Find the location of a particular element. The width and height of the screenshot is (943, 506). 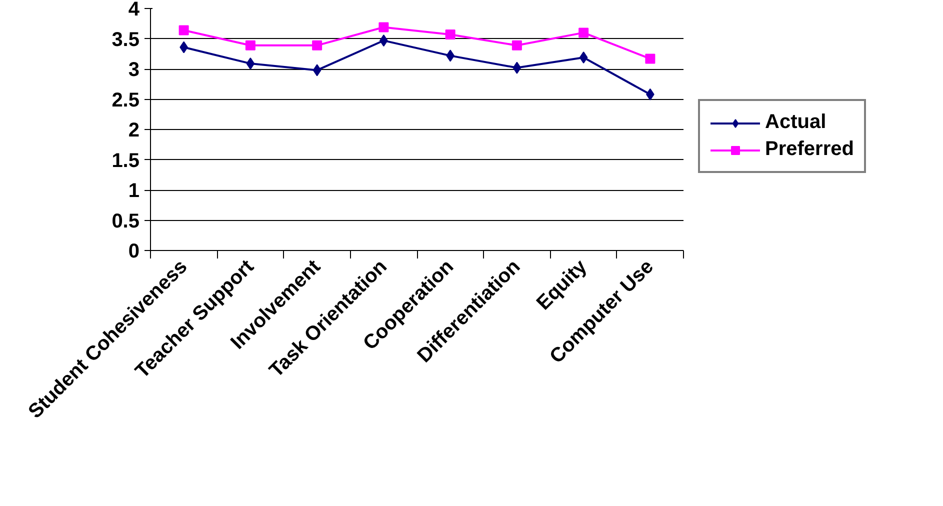

y-tick-label: 1.5 is located at coordinates (126, 161).